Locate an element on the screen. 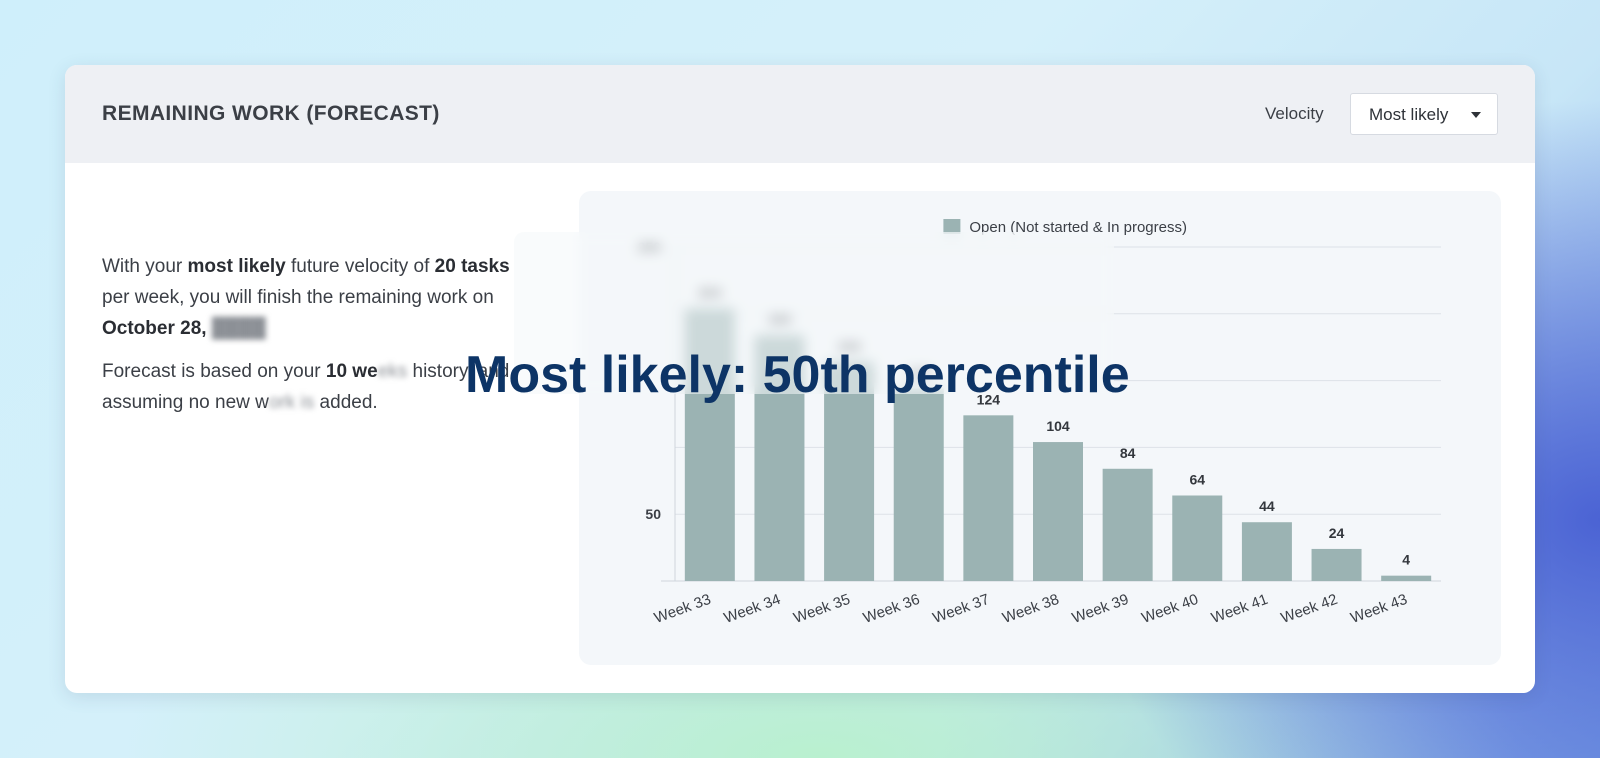 Image resolution: width=1600 pixels, height=758 pixels. data-label: 44 is located at coordinates (1267, 506).